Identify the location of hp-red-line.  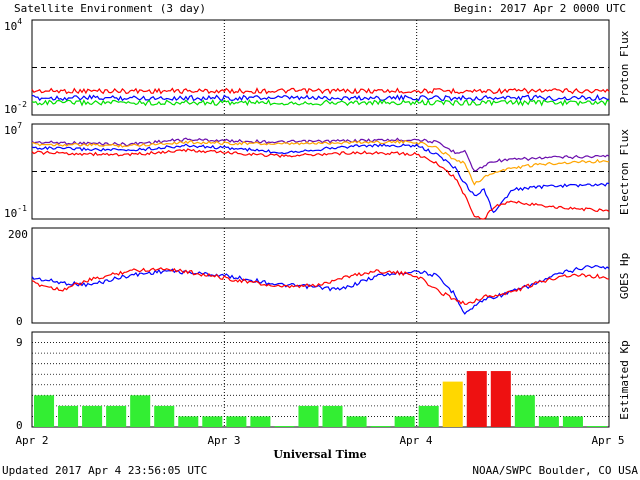
(320, 286).